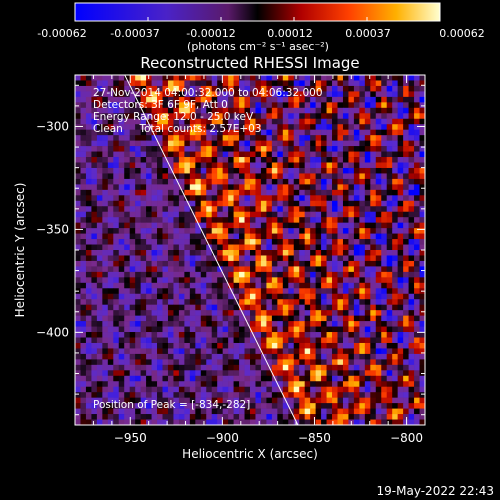  Describe the element at coordinates (249, 63) in the screenshot. I see `chart-title: Reconstructed RHESSI Image` at that location.